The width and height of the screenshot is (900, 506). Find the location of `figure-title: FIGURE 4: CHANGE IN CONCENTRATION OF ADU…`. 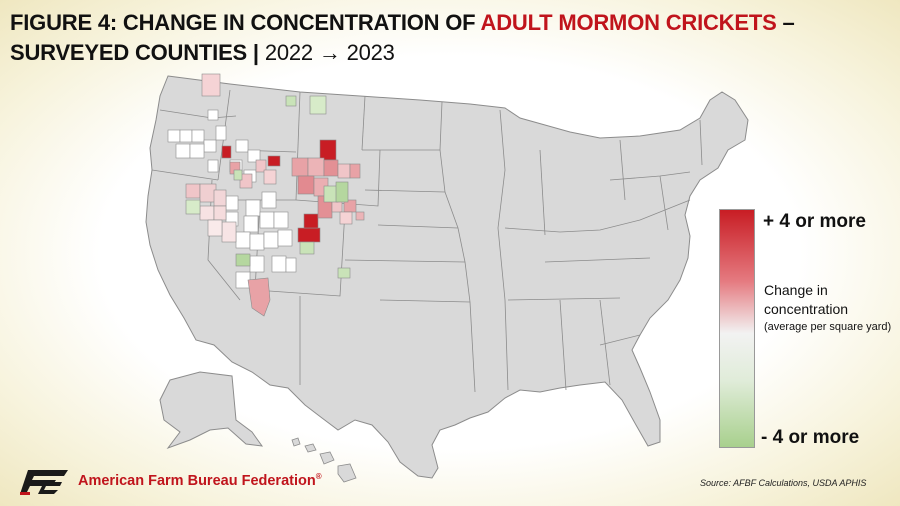

figure-title: FIGURE 4: CHANGE IN CONCENTRATION OF ADU… is located at coordinates (450, 38).